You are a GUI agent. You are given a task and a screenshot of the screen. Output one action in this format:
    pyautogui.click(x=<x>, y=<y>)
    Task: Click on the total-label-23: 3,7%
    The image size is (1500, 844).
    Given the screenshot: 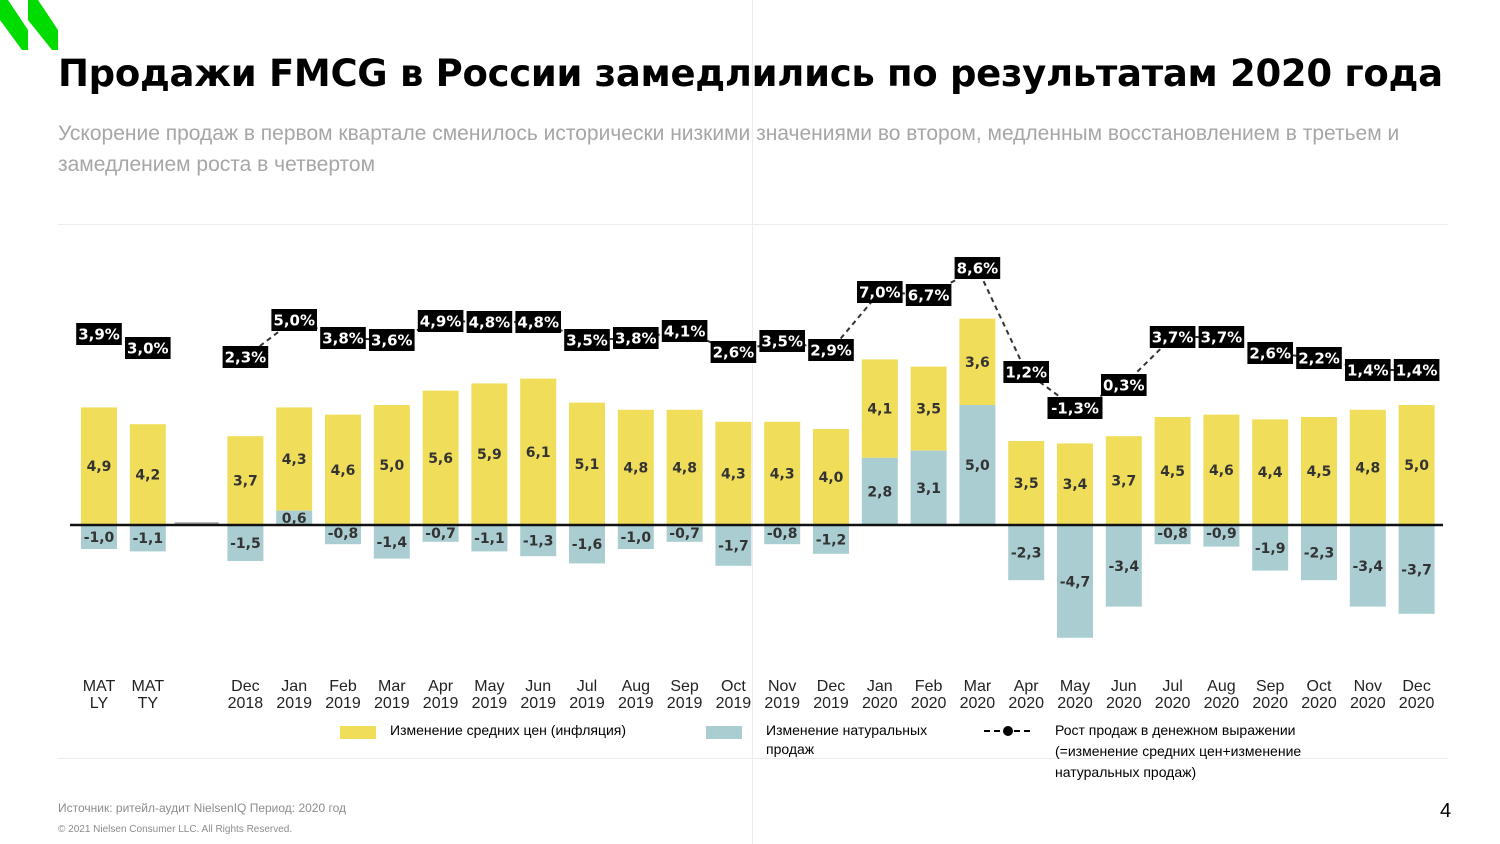 What is the action you would take?
    pyautogui.click(x=1222, y=338)
    